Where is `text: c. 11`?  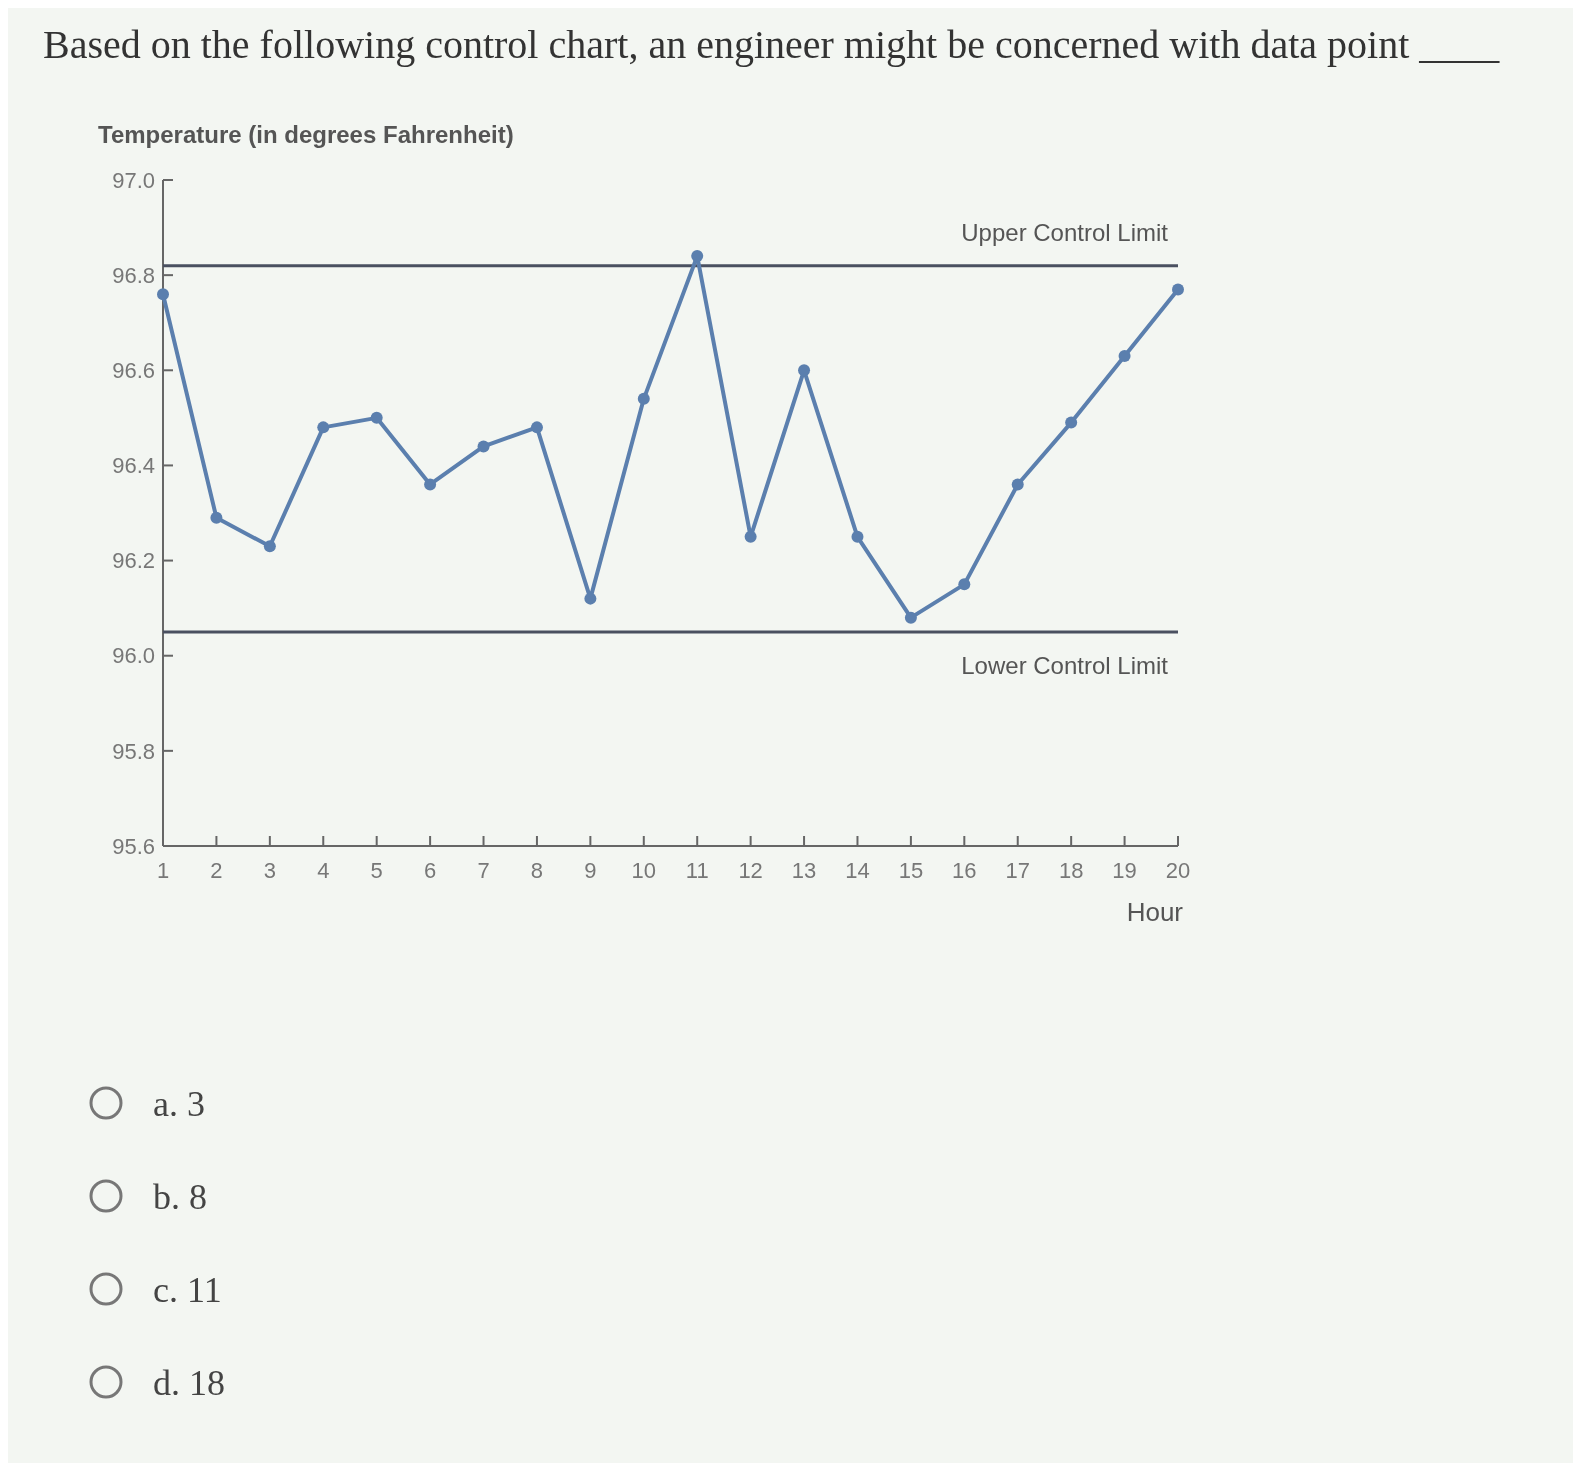 text: c. 11 is located at coordinates (187, 1289).